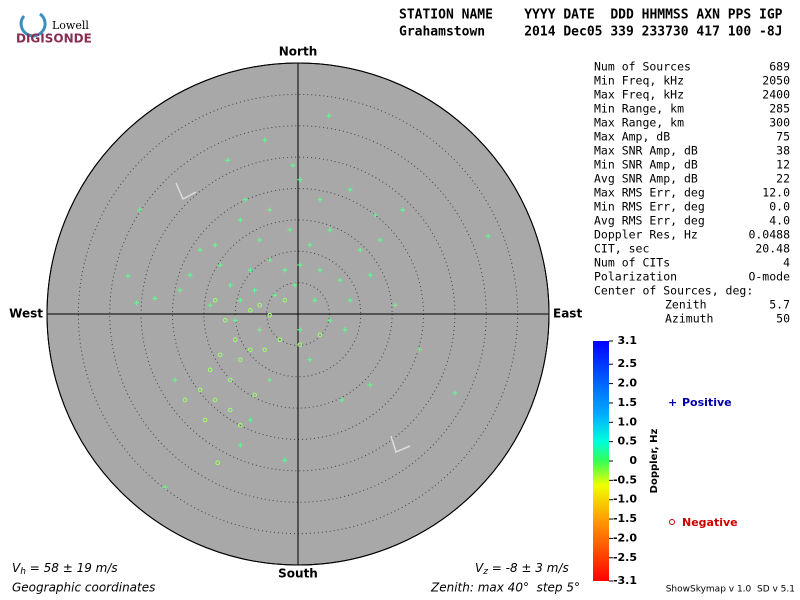 This screenshot has width=800, height=600. What do you see at coordinates (65, 569) in the screenshot?
I see `vh-label: Vh = 58 ± 19 m/s` at bounding box center [65, 569].